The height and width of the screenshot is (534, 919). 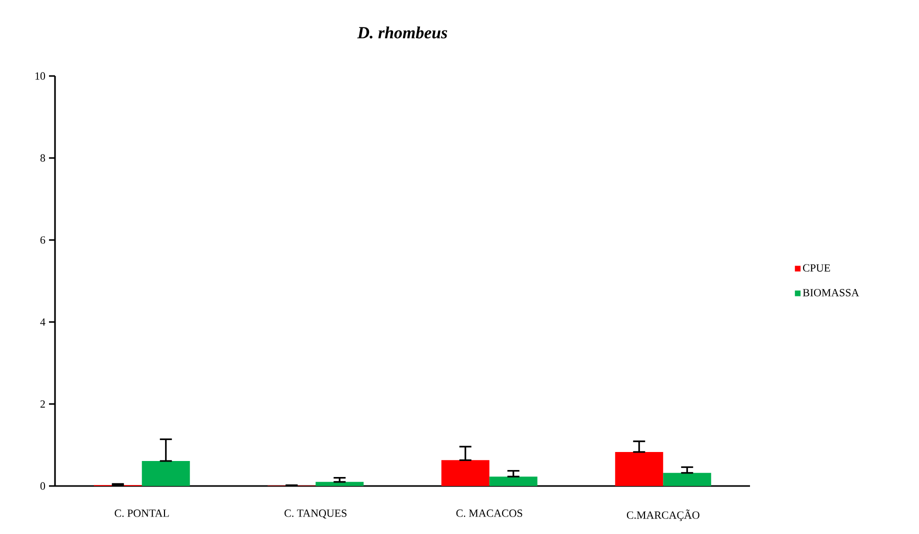 What do you see at coordinates (489, 513) in the screenshot?
I see `x-tick-label: C. MACACOS` at bounding box center [489, 513].